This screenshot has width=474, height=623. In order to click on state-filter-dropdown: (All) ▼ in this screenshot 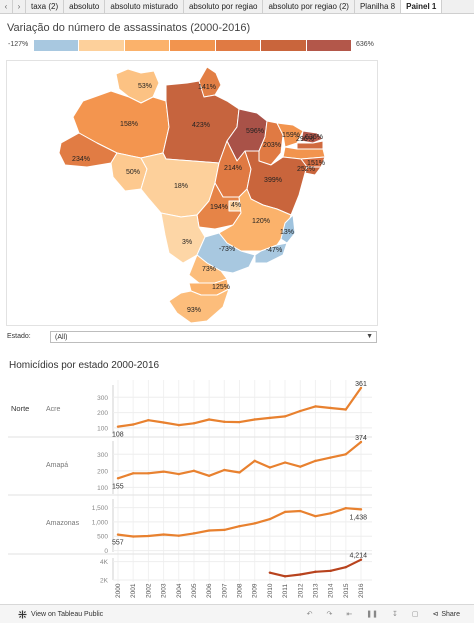, I will do `click(213, 337)`.